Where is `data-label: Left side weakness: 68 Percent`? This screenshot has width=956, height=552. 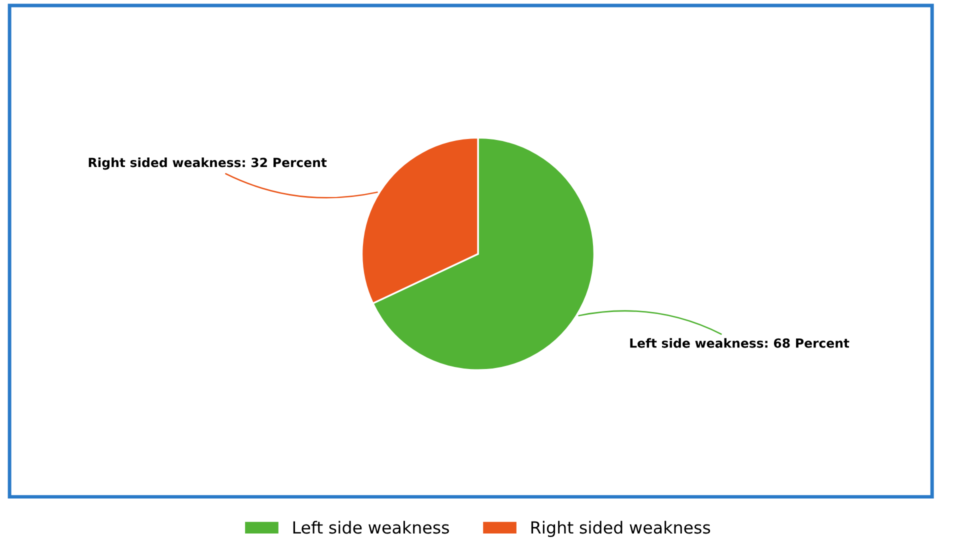
data-label: Left side weakness: 68 Percent is located at coordinates (740, 343).